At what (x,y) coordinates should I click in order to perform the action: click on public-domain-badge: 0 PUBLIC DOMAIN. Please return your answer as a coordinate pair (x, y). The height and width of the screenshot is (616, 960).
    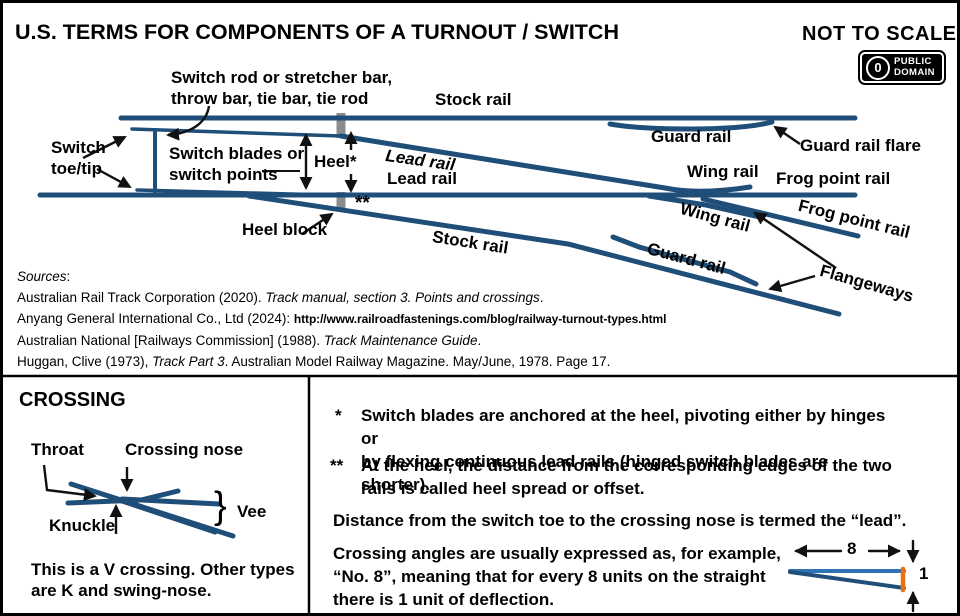
    Looking at the image, I should click on (902, 67).